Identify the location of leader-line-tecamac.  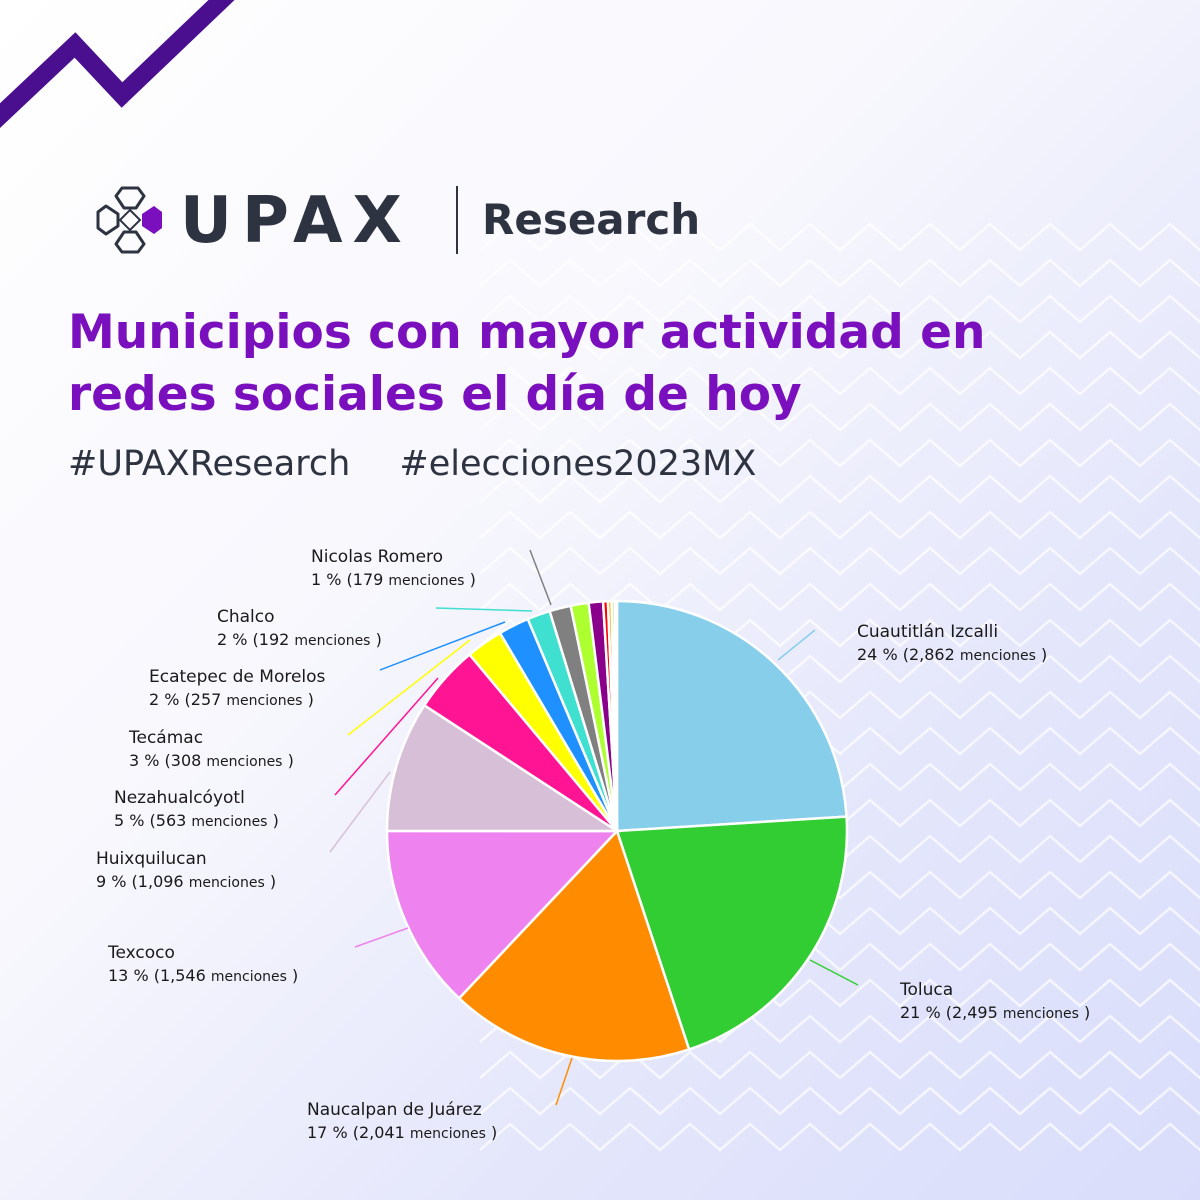
(409, 687).